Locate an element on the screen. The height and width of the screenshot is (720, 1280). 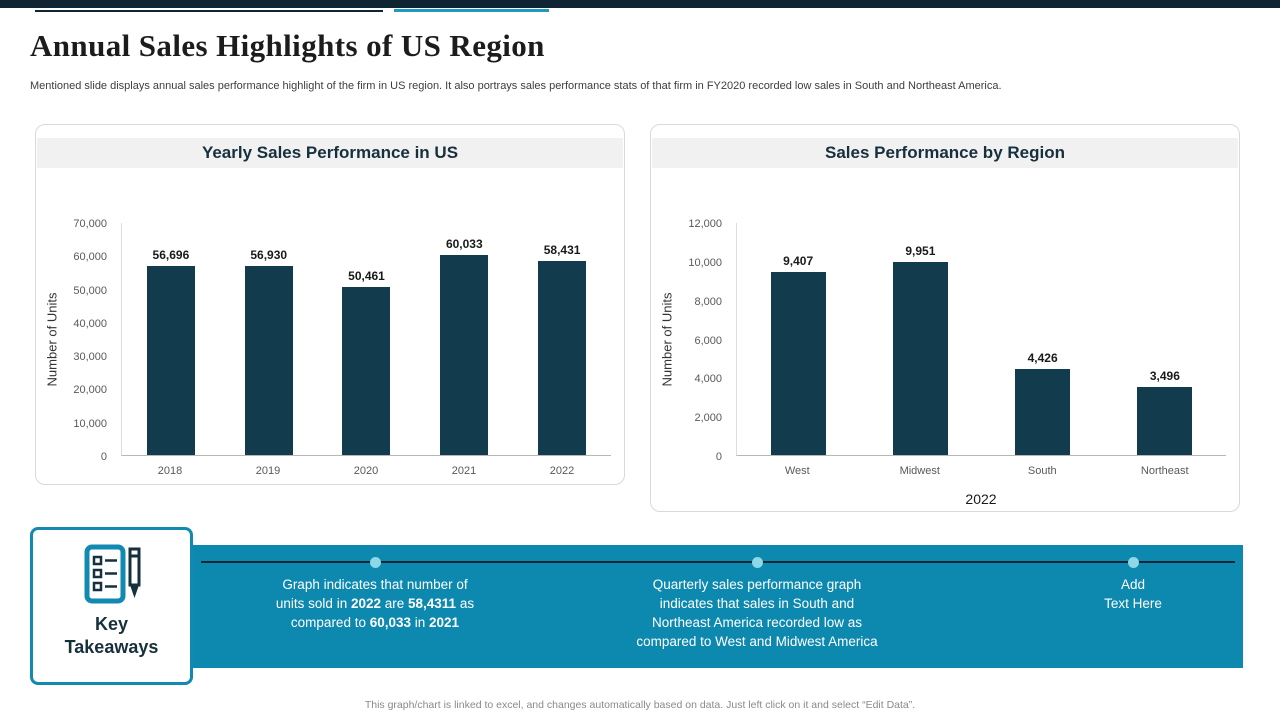
bar-2019: 56,930 is located at coordinates (269, 339).